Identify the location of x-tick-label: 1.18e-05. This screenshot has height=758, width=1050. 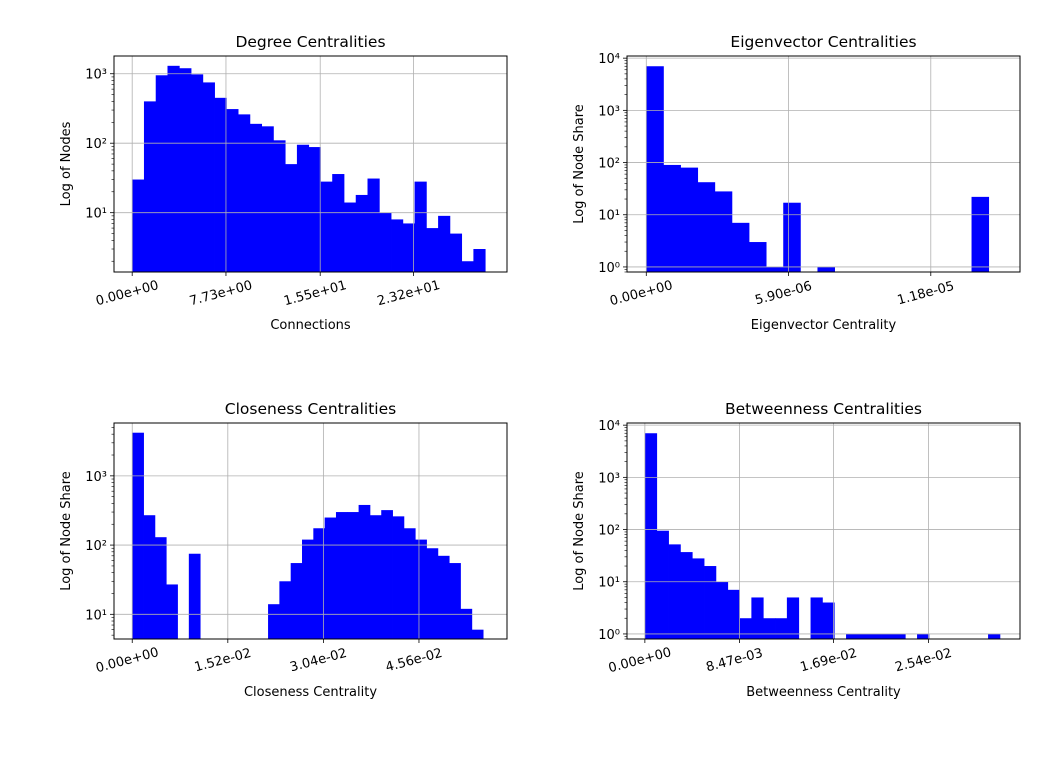
(926, 294).